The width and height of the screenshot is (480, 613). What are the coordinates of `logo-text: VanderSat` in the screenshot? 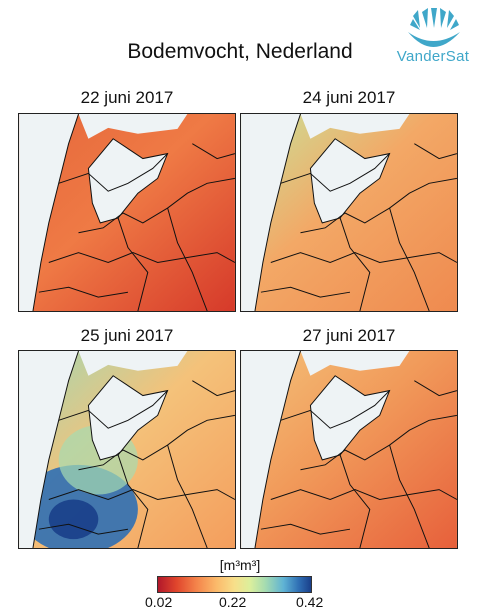 It's located at (433, 56).